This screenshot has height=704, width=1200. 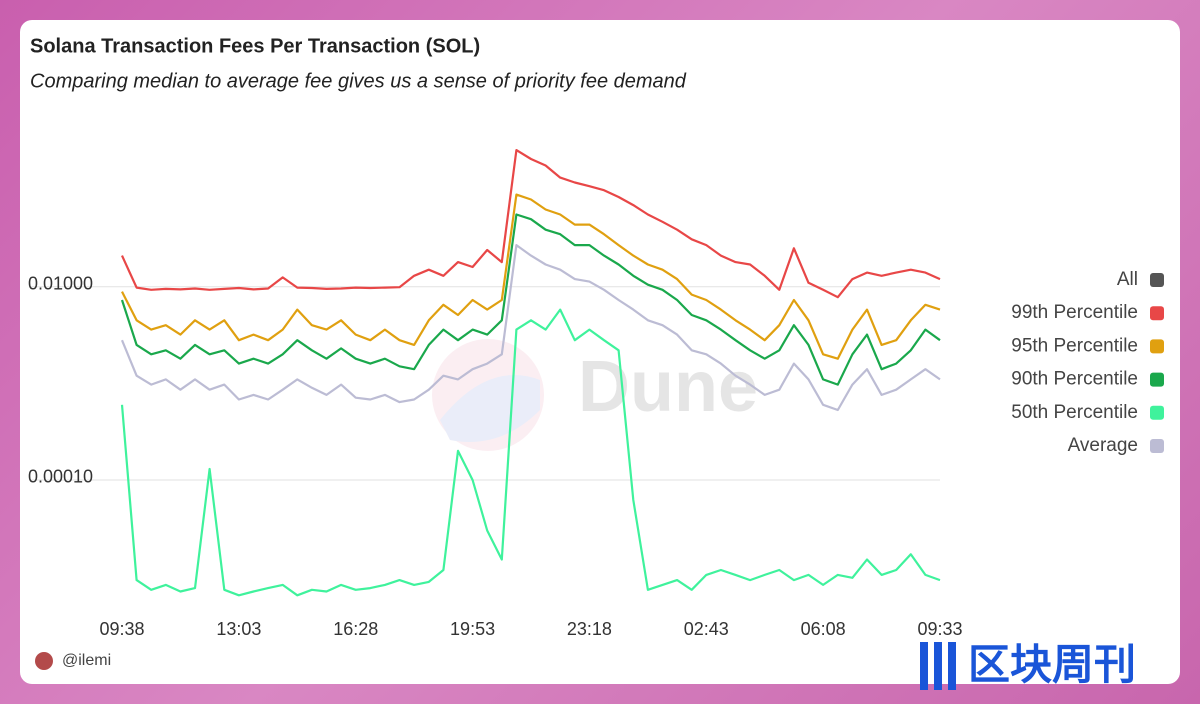 I want to click on watermark-text: Dune, so click(x=668, y=387).